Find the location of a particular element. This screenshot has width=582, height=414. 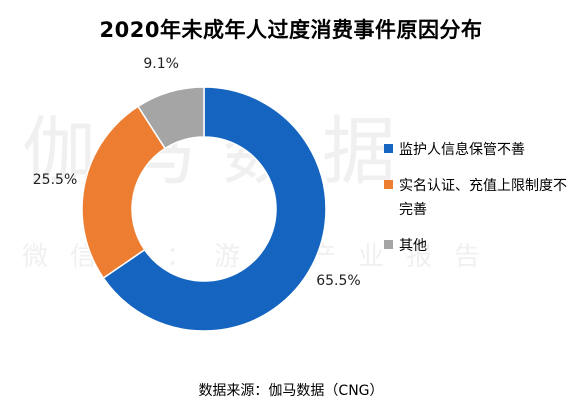

legend-item-realname: 实名认证、充值上限制度不完善 is located at coordinates (482, 198).